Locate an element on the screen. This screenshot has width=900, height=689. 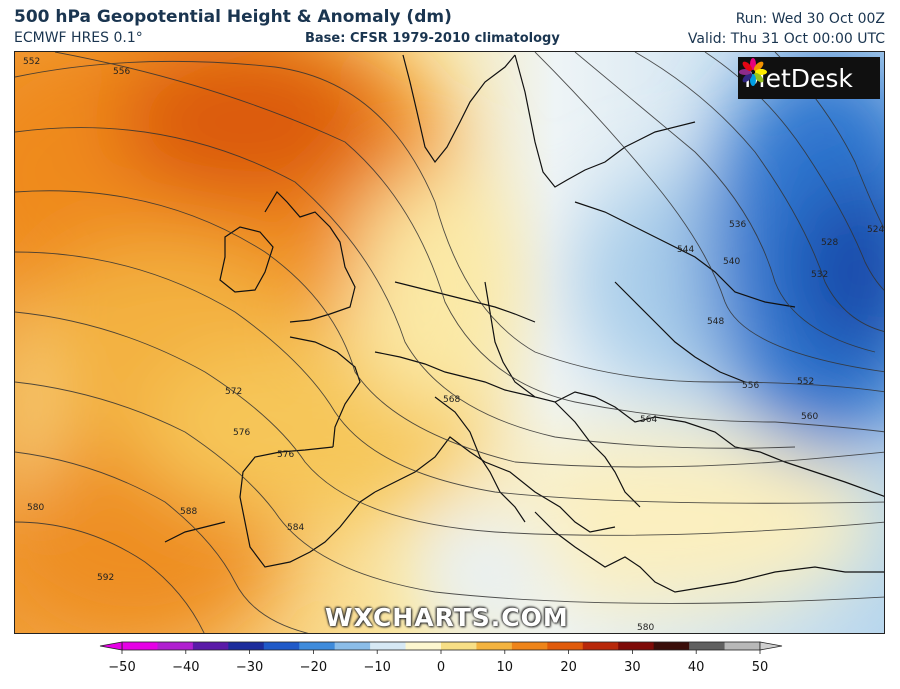
colorbar-tick-label: 30 is located at coordinates (632, 667).